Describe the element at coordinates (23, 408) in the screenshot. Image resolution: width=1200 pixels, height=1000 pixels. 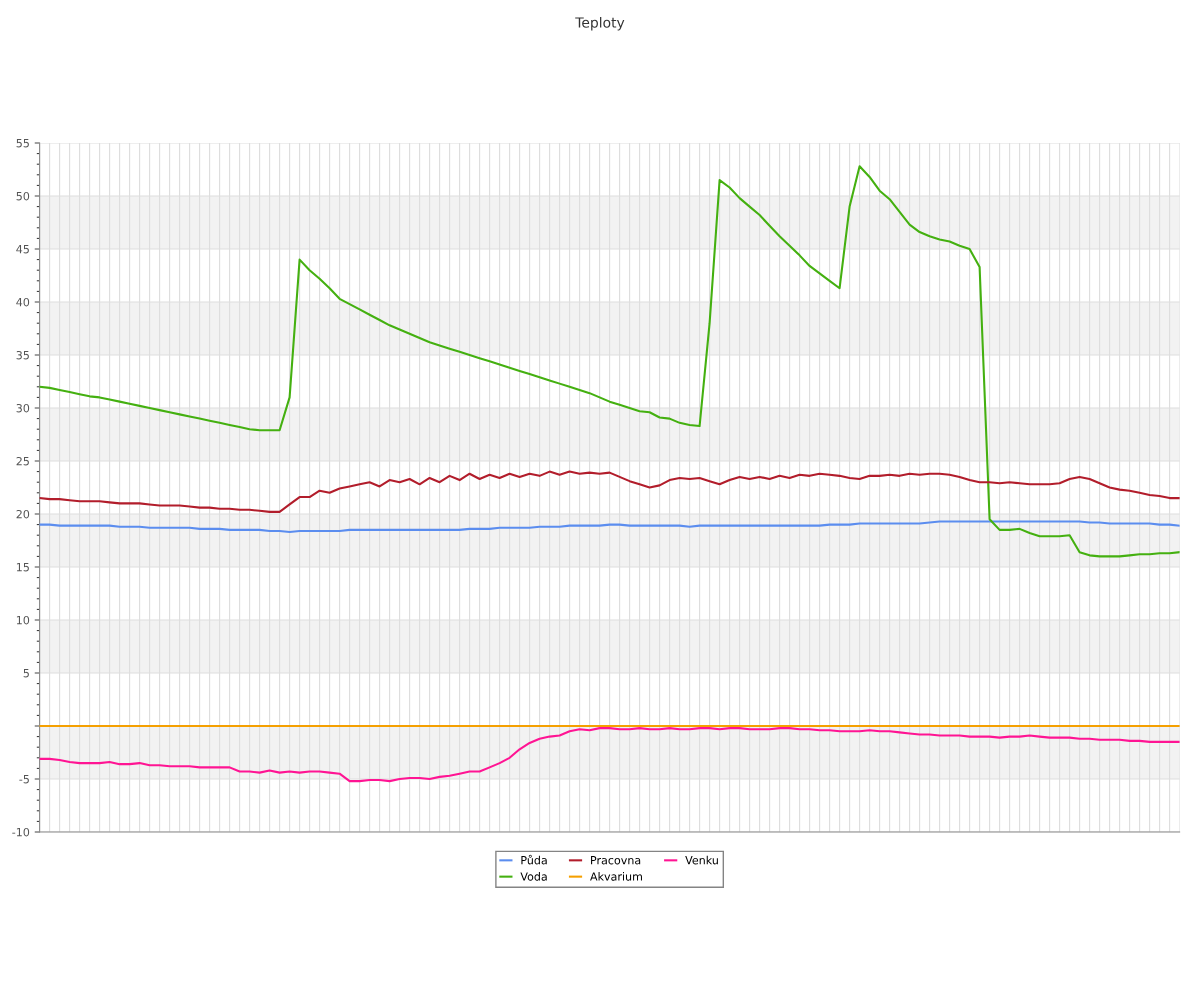
I see `y-tick-label: 30` at that location.